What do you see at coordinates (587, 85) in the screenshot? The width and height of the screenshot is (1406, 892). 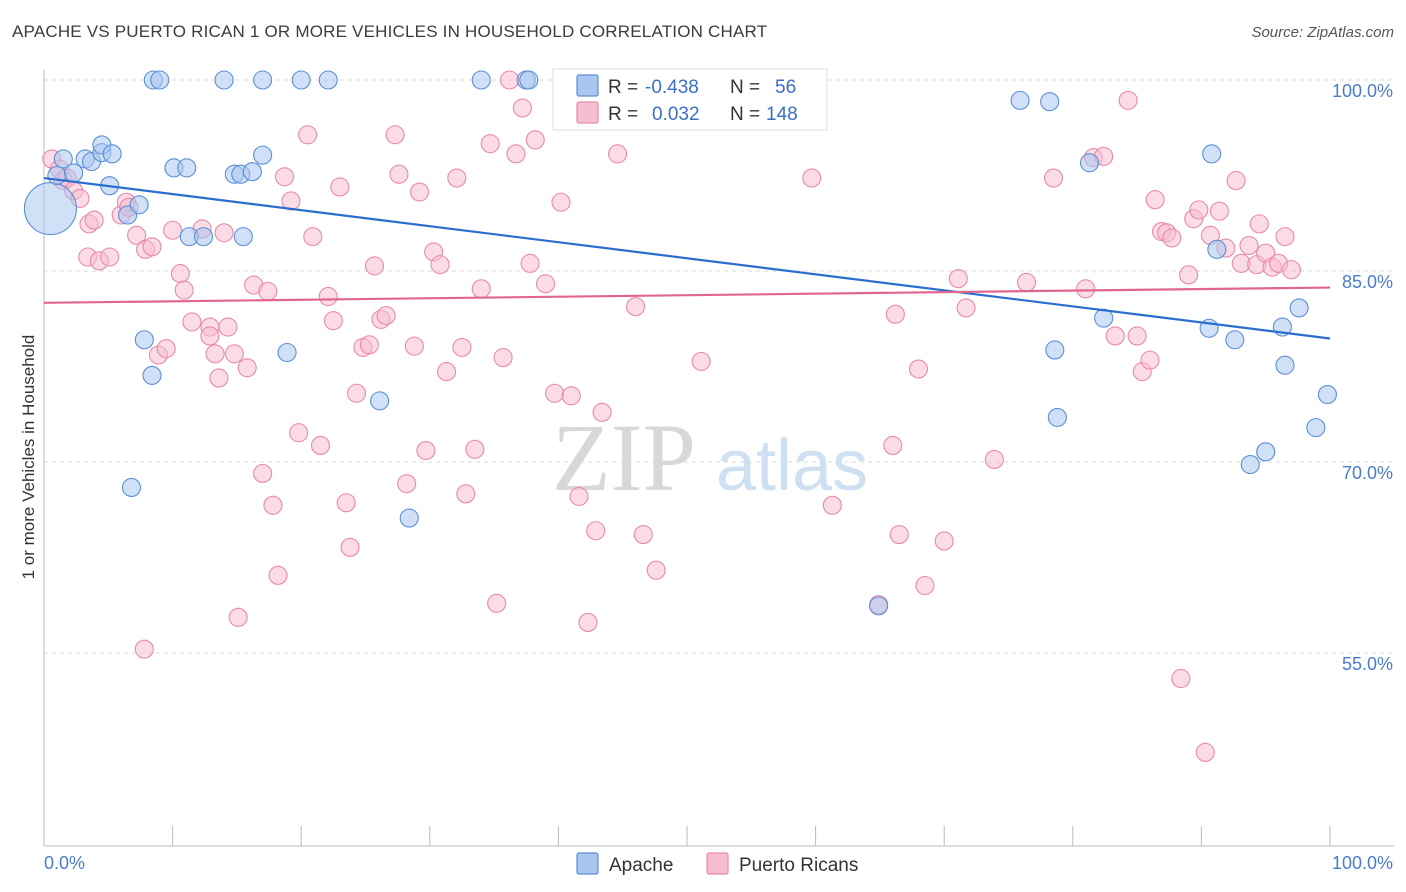 I see `legend-swatch-apache` at bounding box center [587, 85].